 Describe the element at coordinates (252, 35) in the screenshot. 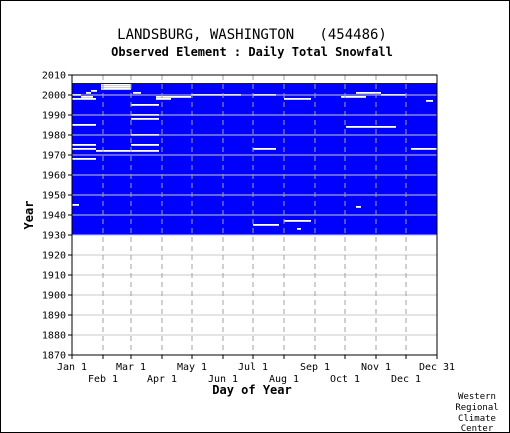

I see `chart-title: LANDSBURG, WASHINGTON (454486)` at that location.